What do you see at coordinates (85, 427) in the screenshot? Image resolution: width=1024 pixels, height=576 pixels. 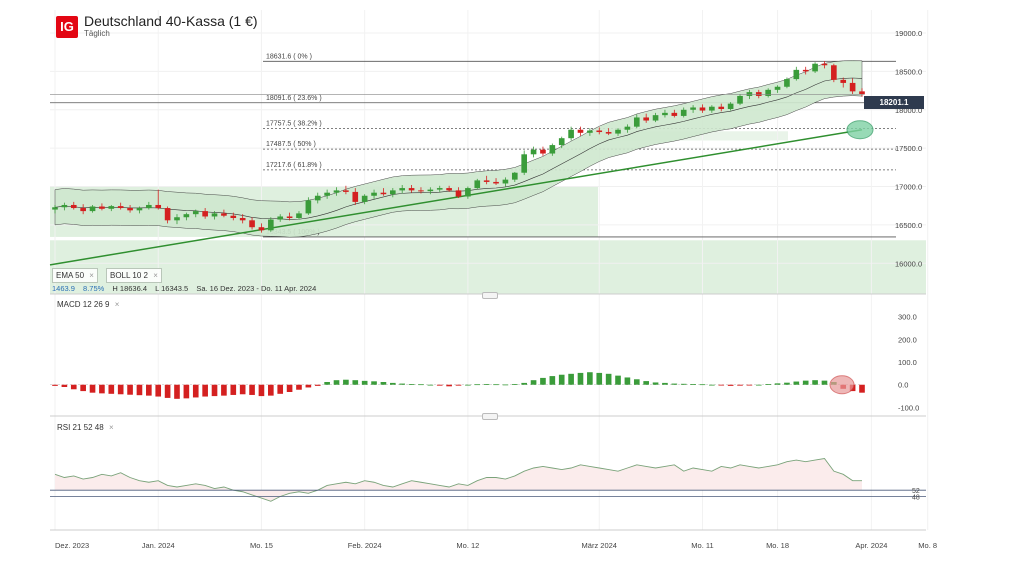 I see `rsi-label: RSI 21 52 48 ×` at bounding box center [85, 427].